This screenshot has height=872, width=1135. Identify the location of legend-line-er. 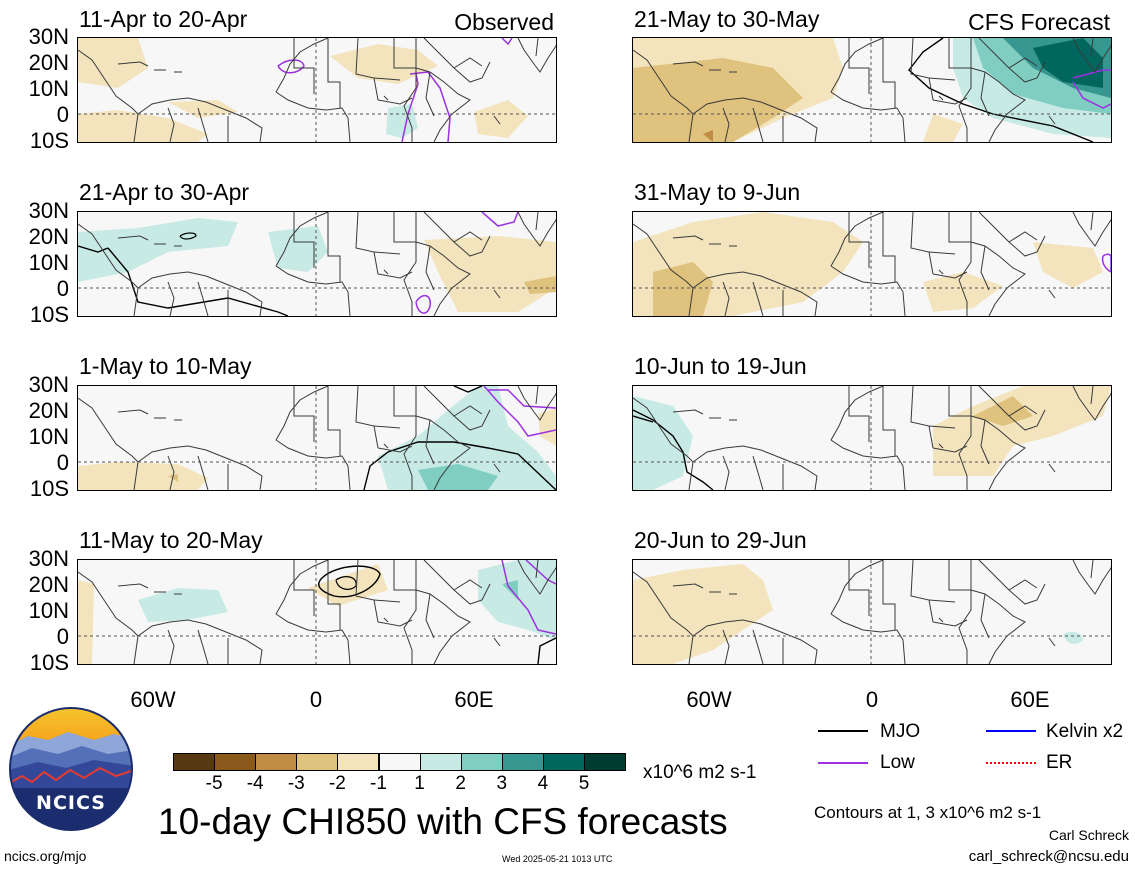
(1011, 763).